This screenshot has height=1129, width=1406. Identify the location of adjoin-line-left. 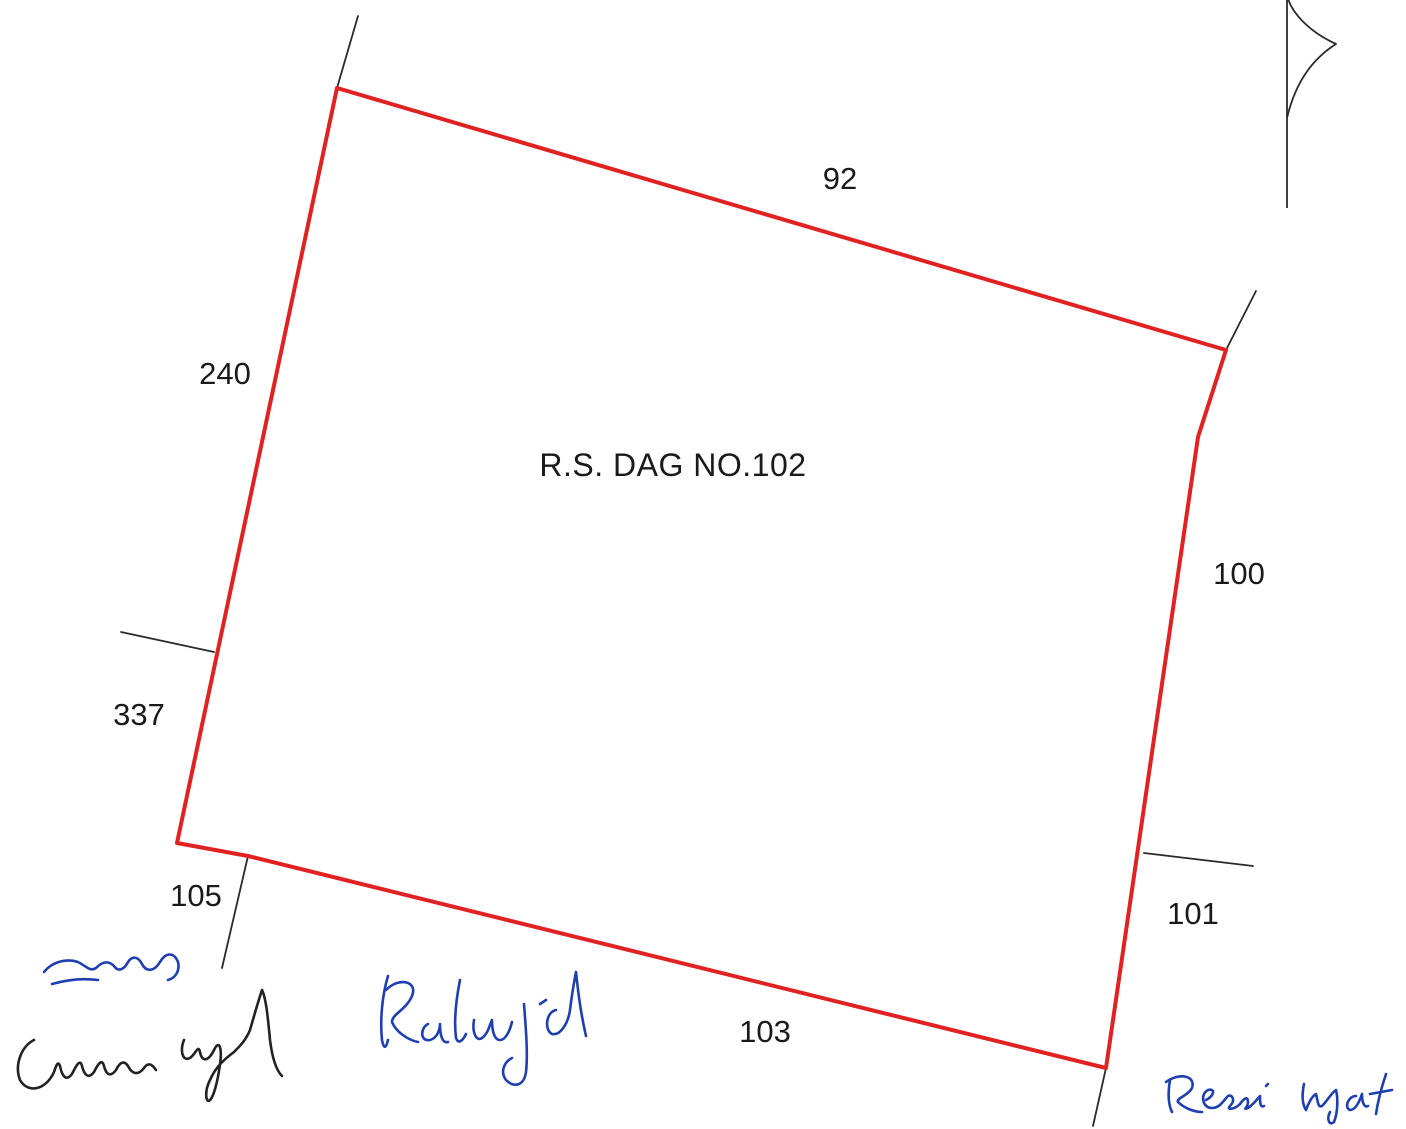
(167, 642).